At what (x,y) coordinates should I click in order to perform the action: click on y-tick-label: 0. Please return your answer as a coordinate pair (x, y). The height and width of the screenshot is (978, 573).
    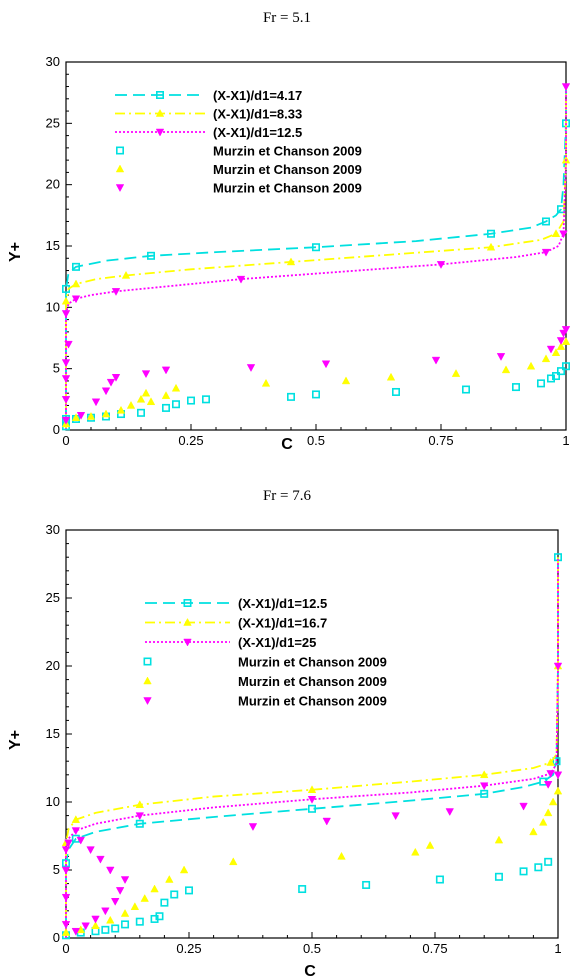
    Looking at the image, I should click on (56, 429).